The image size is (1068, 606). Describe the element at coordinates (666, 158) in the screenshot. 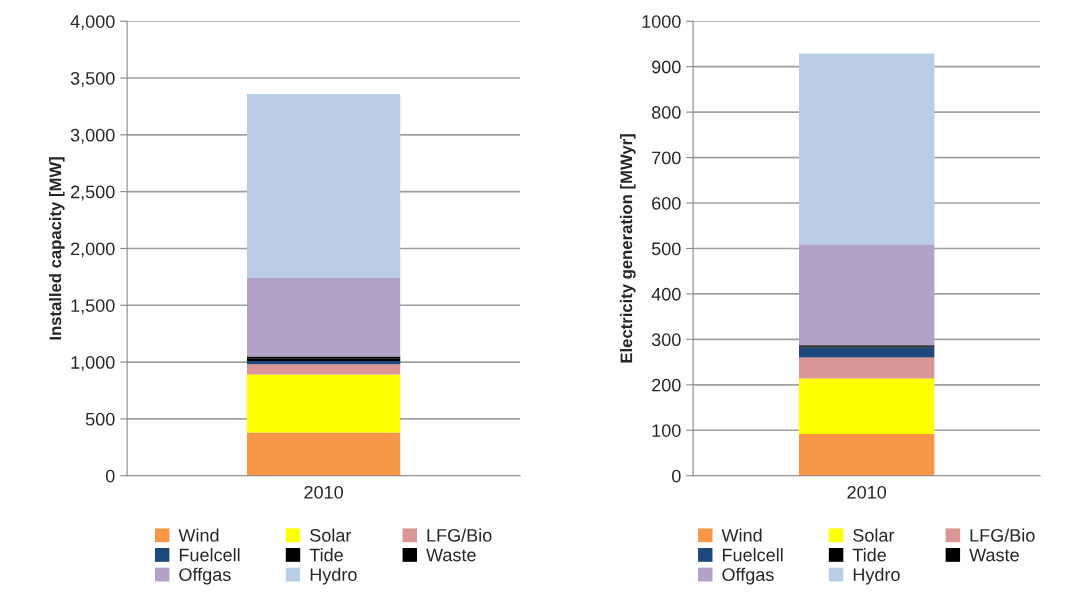

I see `y-tick-label: 700` at that location.